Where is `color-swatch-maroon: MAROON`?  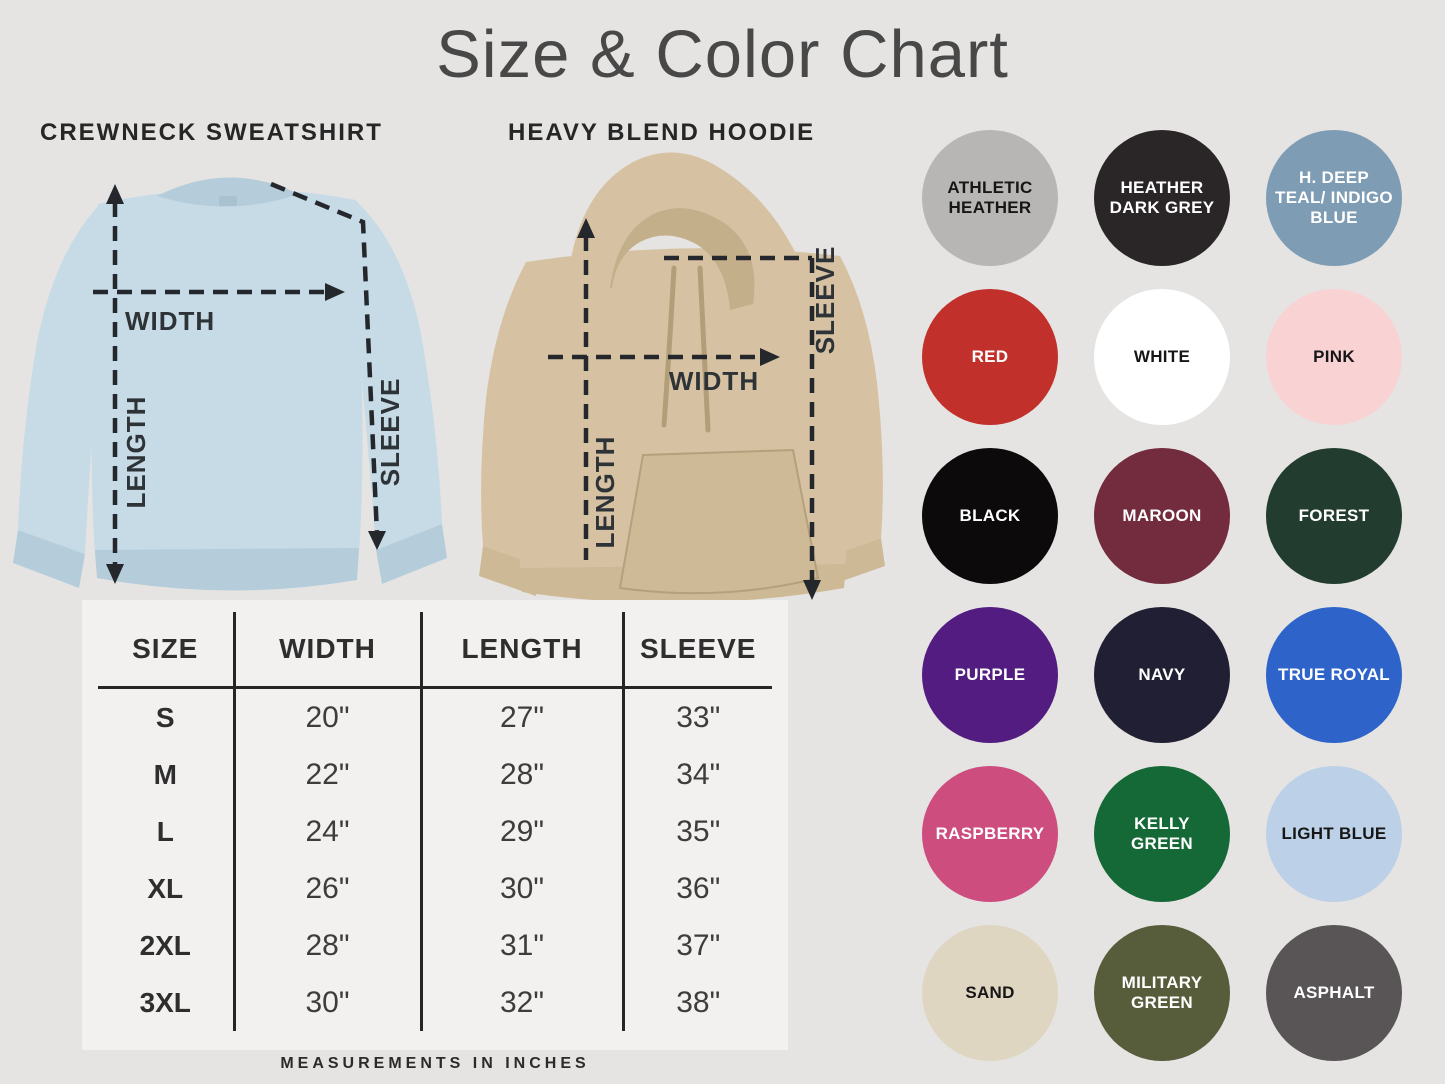
color-swatch-maroon: MAROON is located at coordinates (1162, 516).